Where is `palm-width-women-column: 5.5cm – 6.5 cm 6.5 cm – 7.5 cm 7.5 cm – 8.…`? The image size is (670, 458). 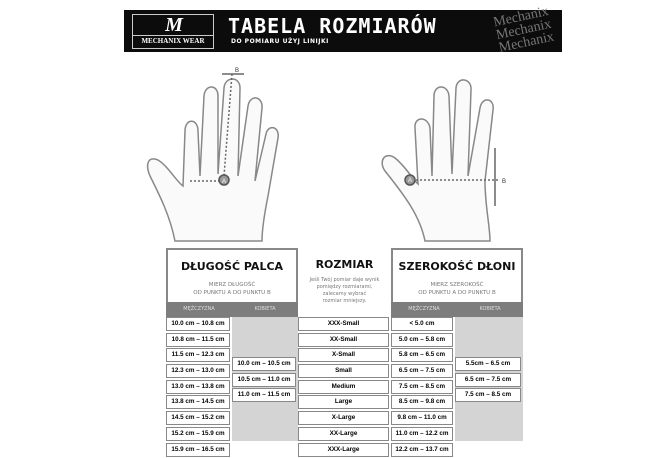
palm-width-women-column: 5.5cm – 6.5 cm 6.5 cm – 7.5 cm 7.5 cm – 8.… is located at coordinates (488, 380).